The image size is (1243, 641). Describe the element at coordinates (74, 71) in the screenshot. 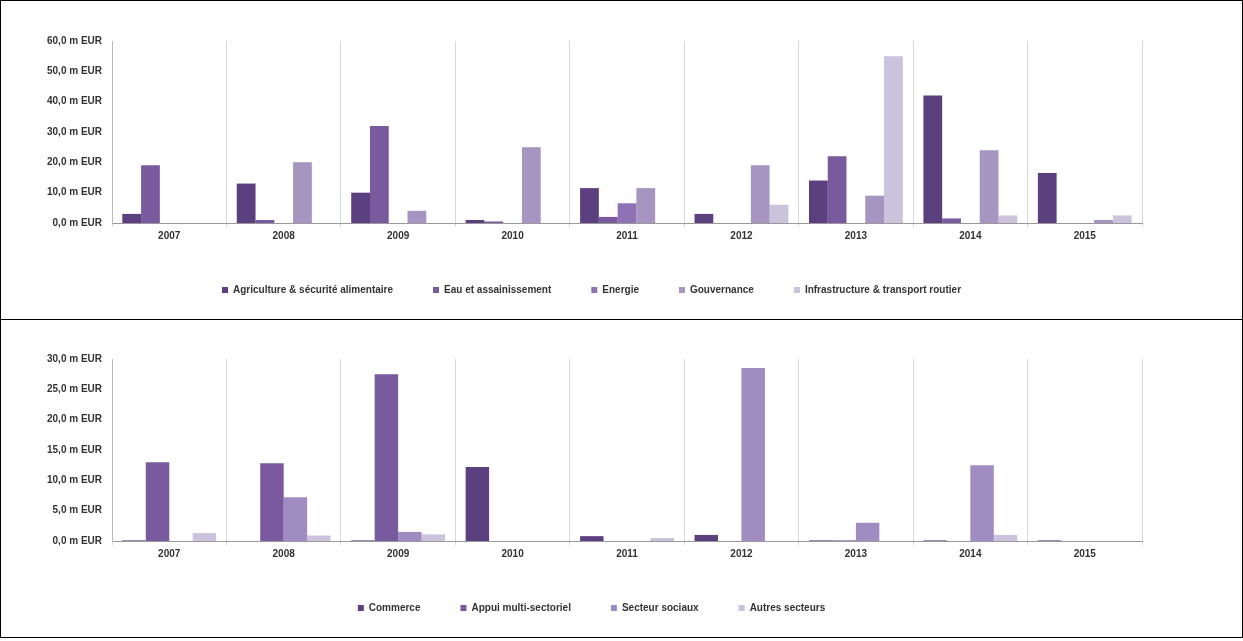

I see `y-tick-label: 50,0 m EUR` at that location.